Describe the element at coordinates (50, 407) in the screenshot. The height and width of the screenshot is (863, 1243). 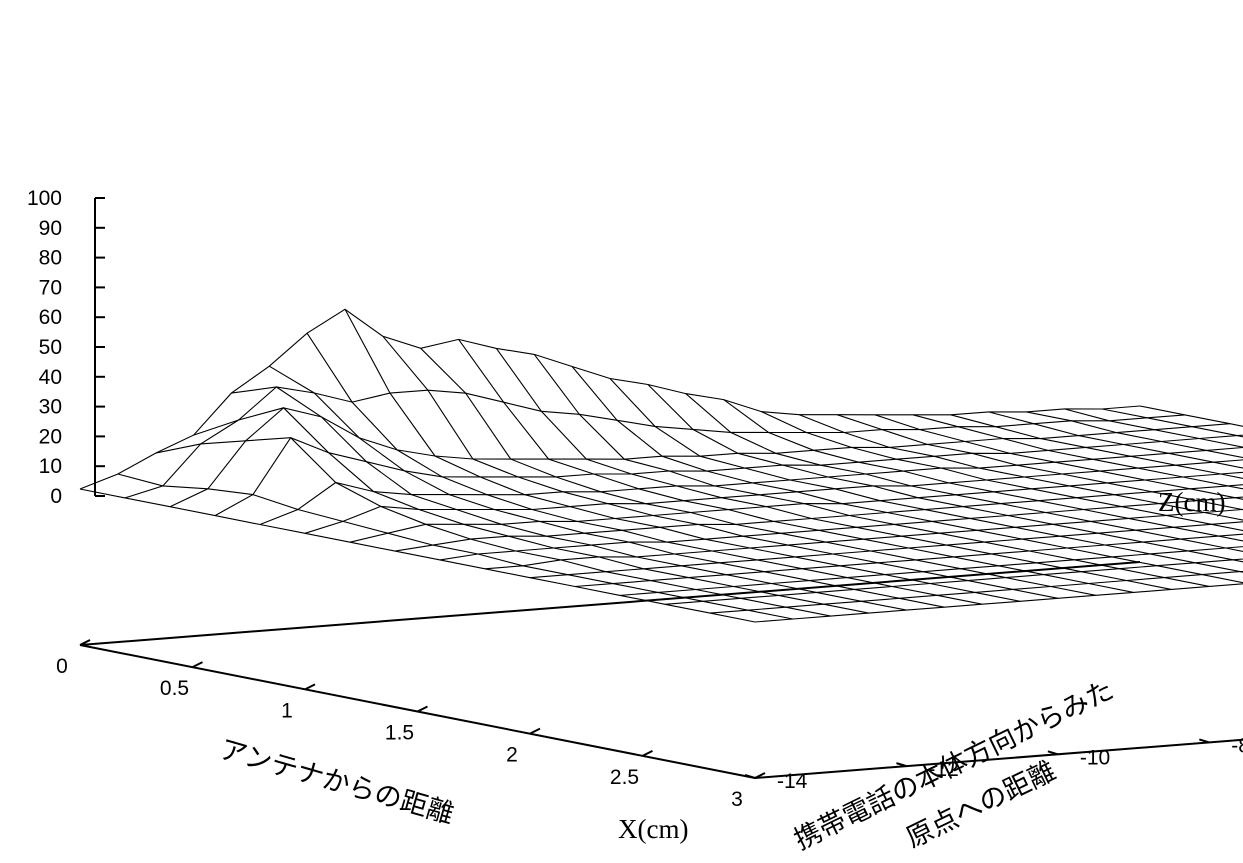
I see `z-tick-label-3: 30` at that location.